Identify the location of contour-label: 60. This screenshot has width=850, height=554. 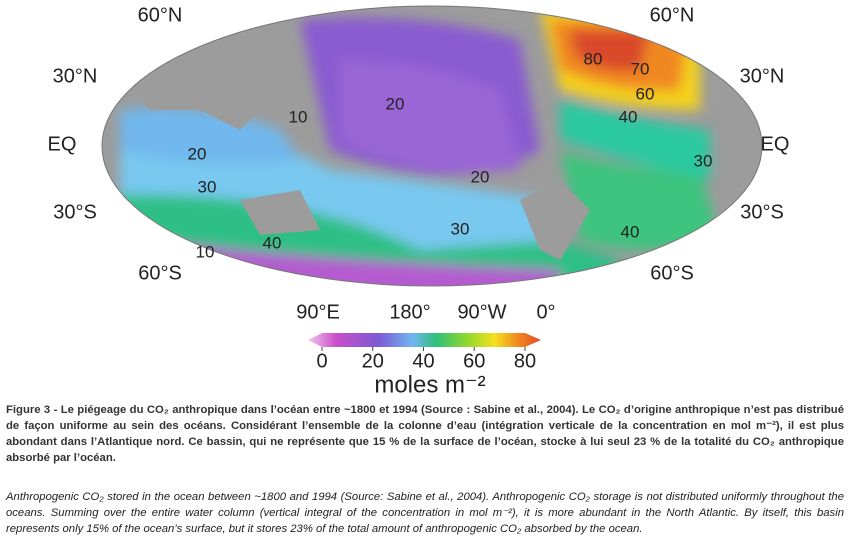
(645, 93).